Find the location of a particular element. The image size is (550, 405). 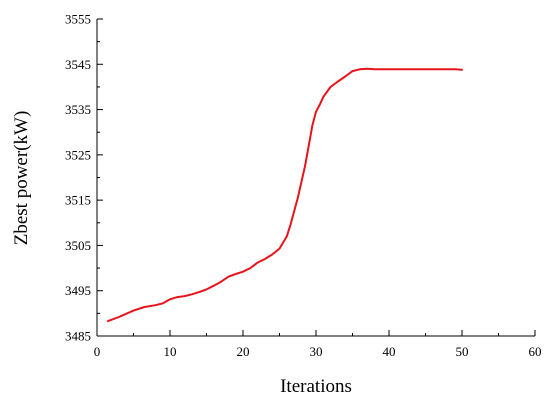

y-tick-label: 3495 is located at coordinates (78, 290).